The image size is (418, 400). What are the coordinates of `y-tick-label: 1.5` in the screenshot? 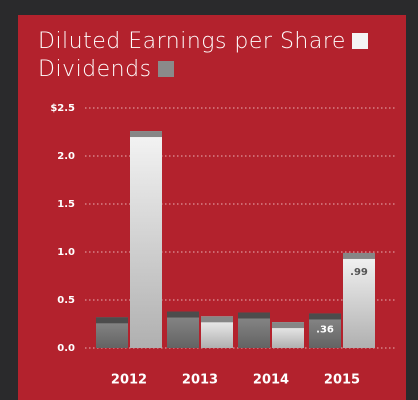 It's located at (66, 204).